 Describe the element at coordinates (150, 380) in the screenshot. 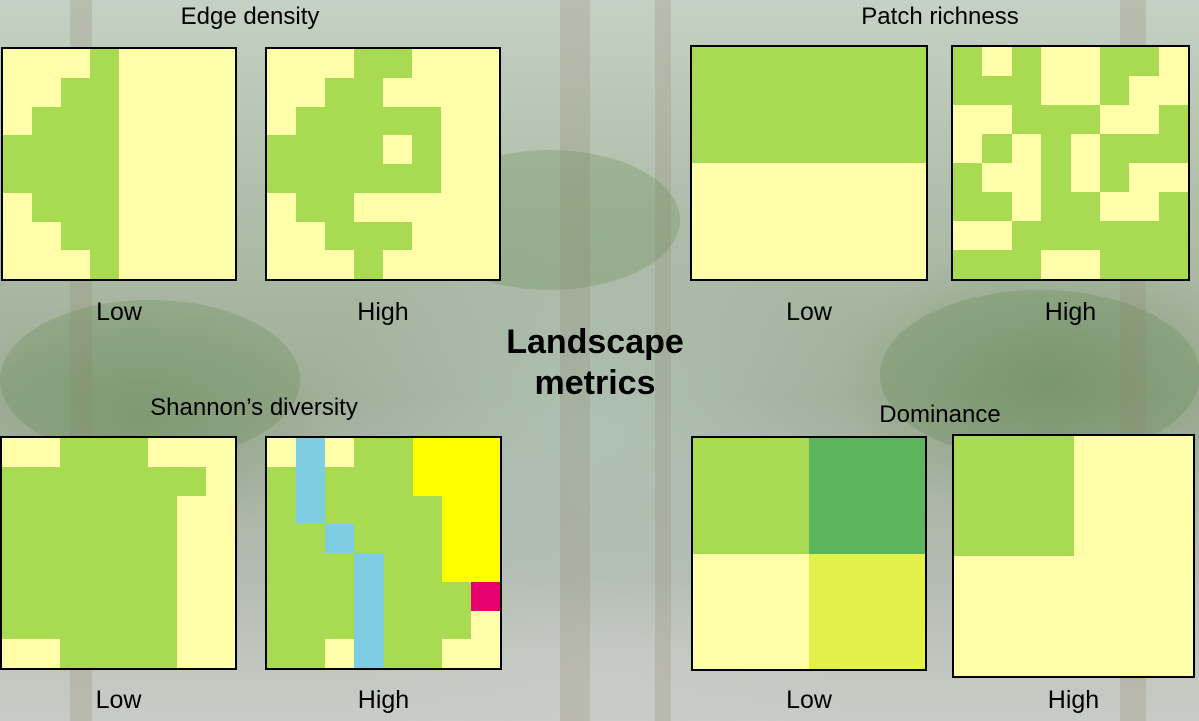

I see `background-foliage` at that location.